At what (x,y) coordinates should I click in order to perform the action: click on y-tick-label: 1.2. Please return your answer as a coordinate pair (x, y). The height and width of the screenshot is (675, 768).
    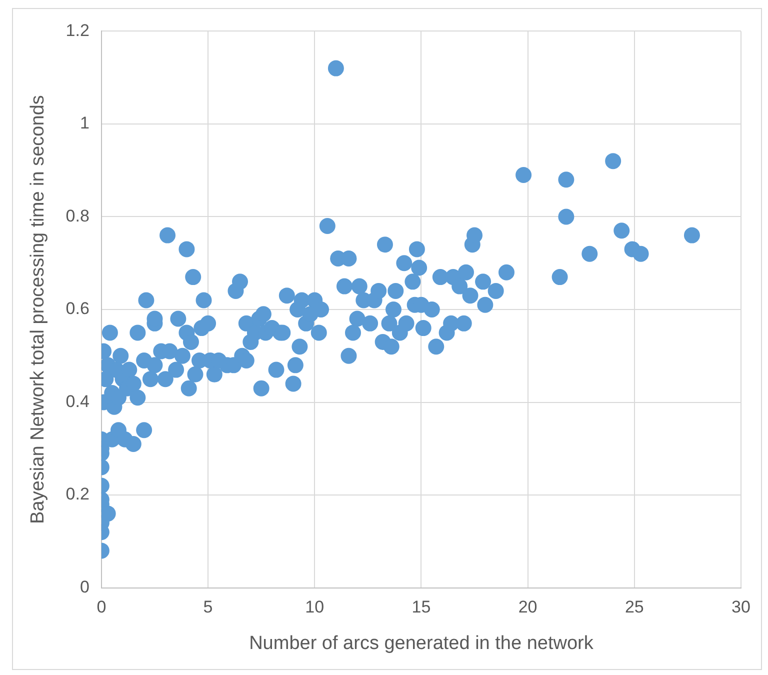
    Looking at the image, I should click on (78, 30).